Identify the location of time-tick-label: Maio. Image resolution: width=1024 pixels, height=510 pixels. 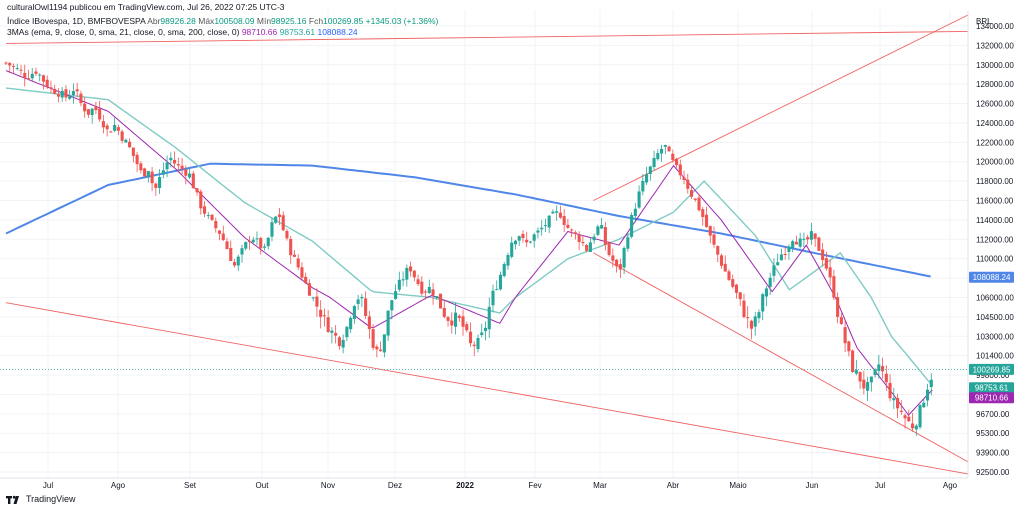
(738, 485).